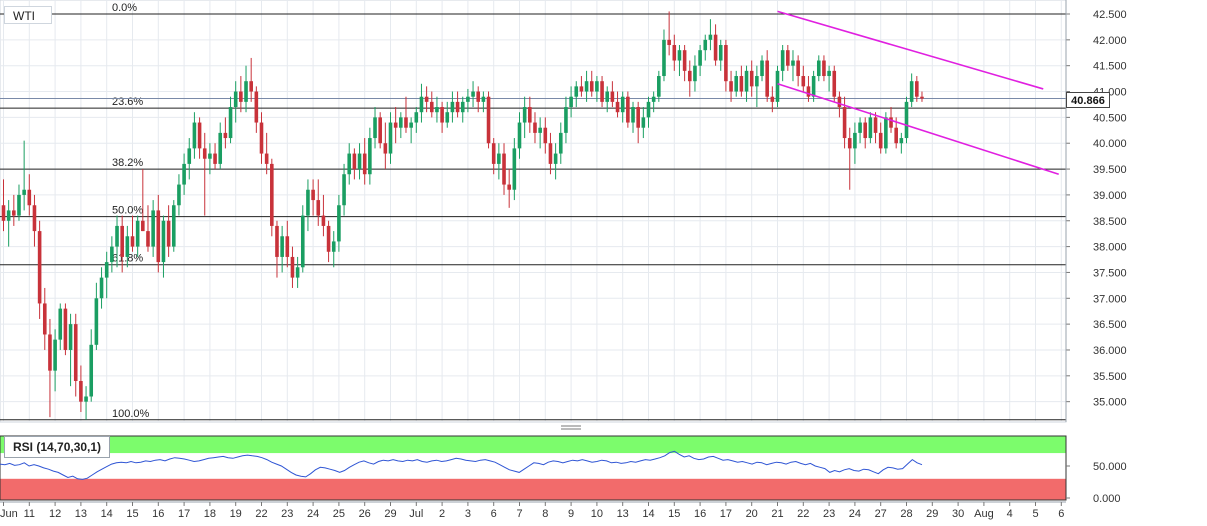 The height and width of the screenshot is (526, 1207). I want to click on rsi-tick-label: 50.000, so click(1110, 467).